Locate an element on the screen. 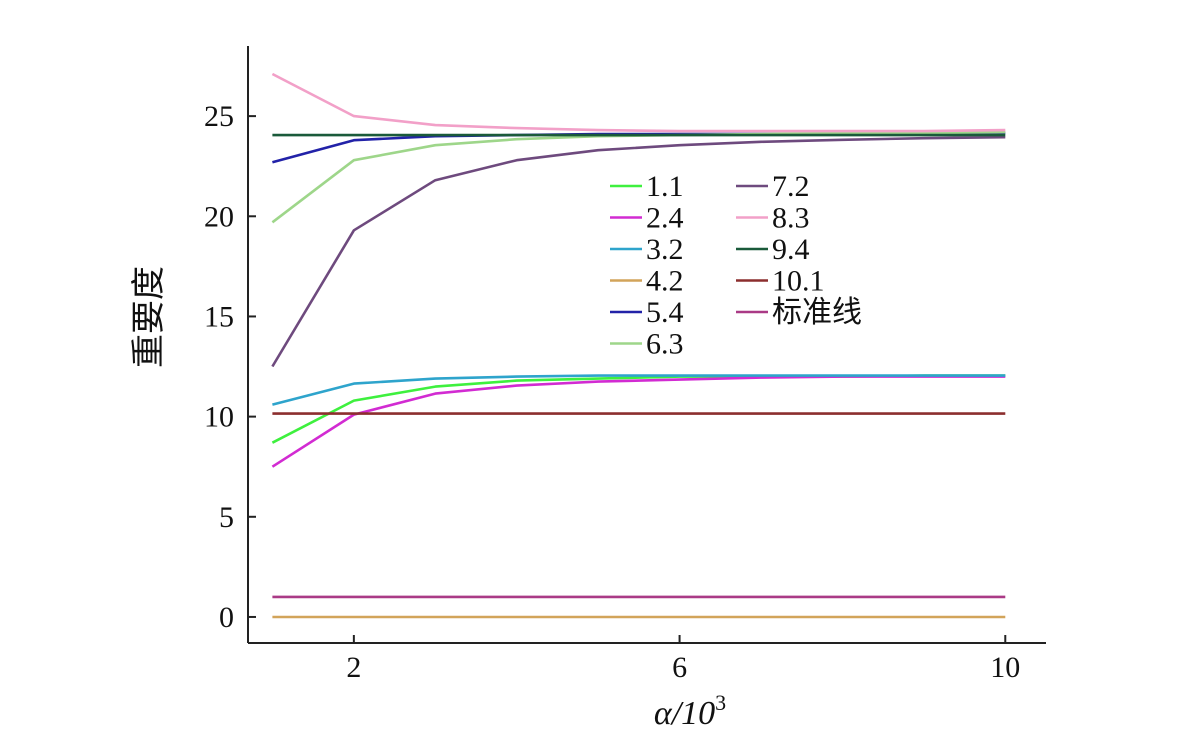  x-axis-title: α/103 is located at coordinates (690, 711).